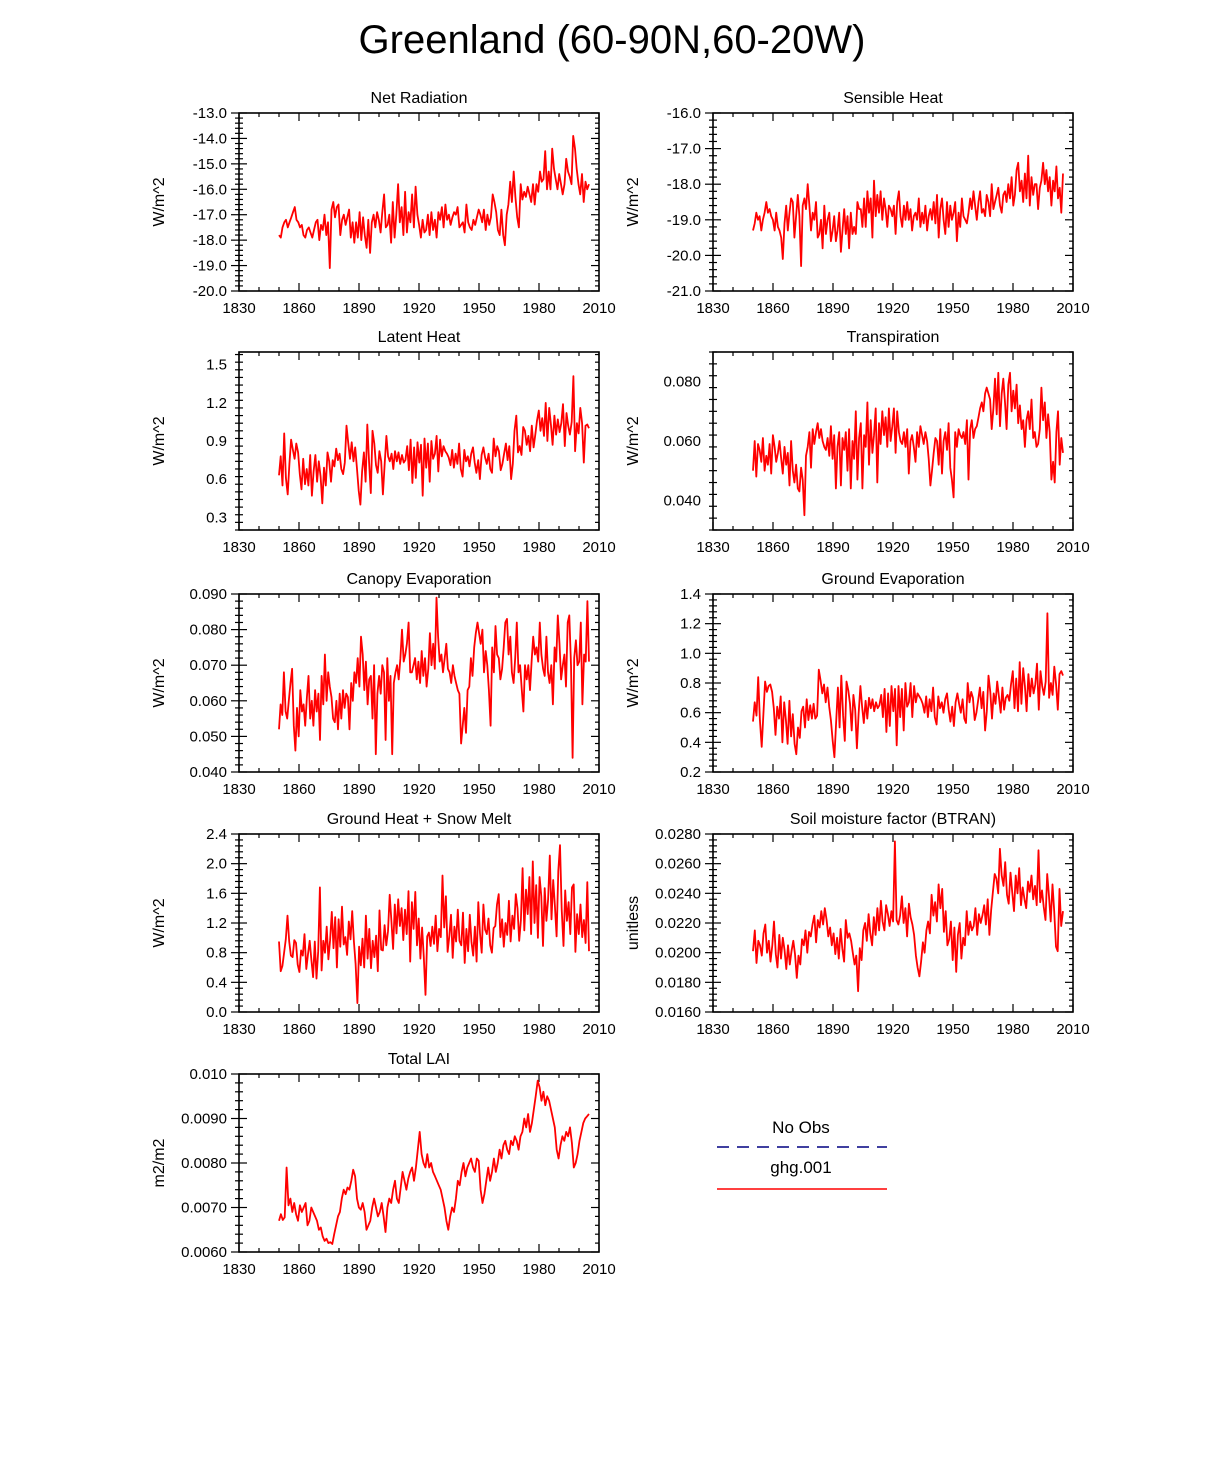 The height and width of the screenshot is (1466, 1224). I want to click on y-tick-label: -18.0, so click(684, 184).